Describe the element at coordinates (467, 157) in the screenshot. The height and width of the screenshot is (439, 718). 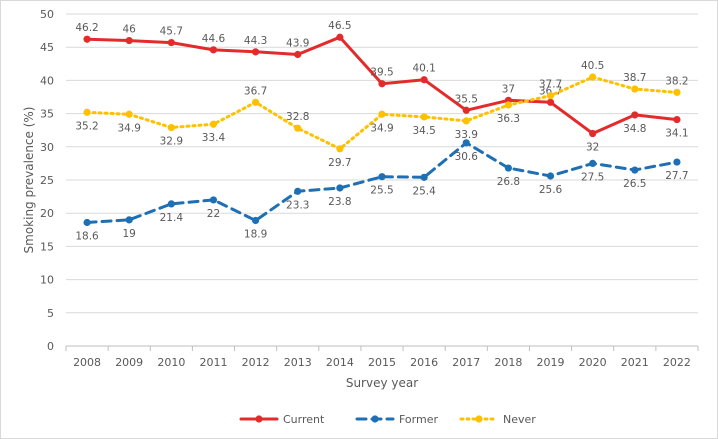
I see `data-label-former: 30.6` at that location.